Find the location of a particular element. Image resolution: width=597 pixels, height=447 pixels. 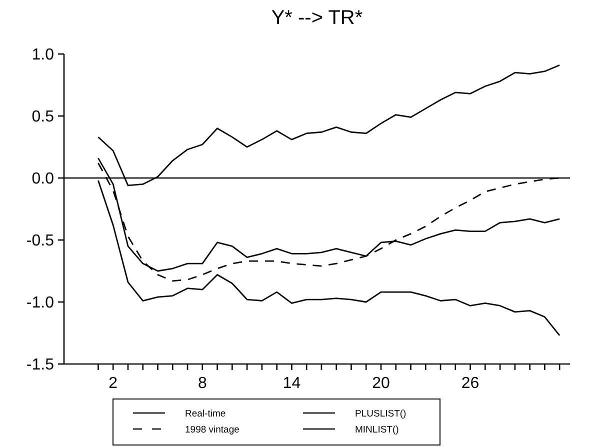

x-tick-label: 20 is located at coordinates (381, 383).